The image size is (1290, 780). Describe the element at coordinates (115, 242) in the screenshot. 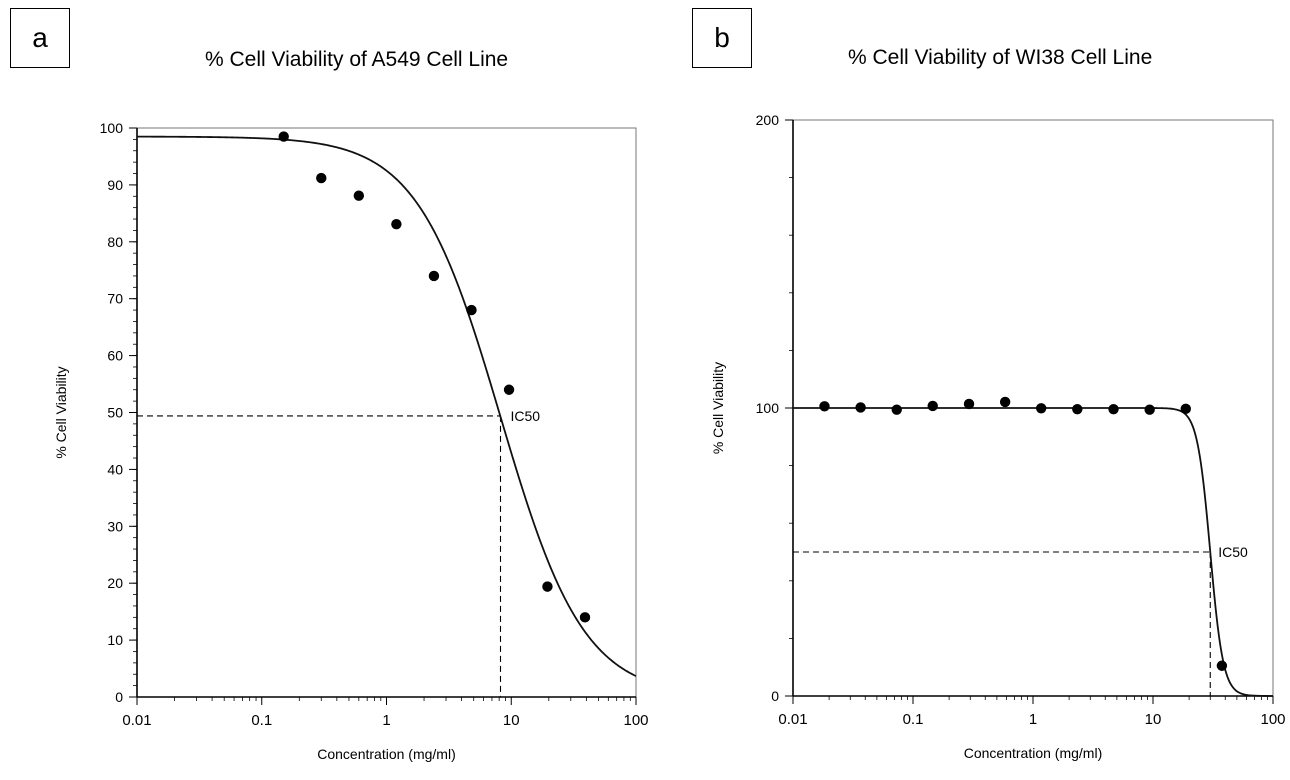

I see `y-tick-label: 80` at that location.